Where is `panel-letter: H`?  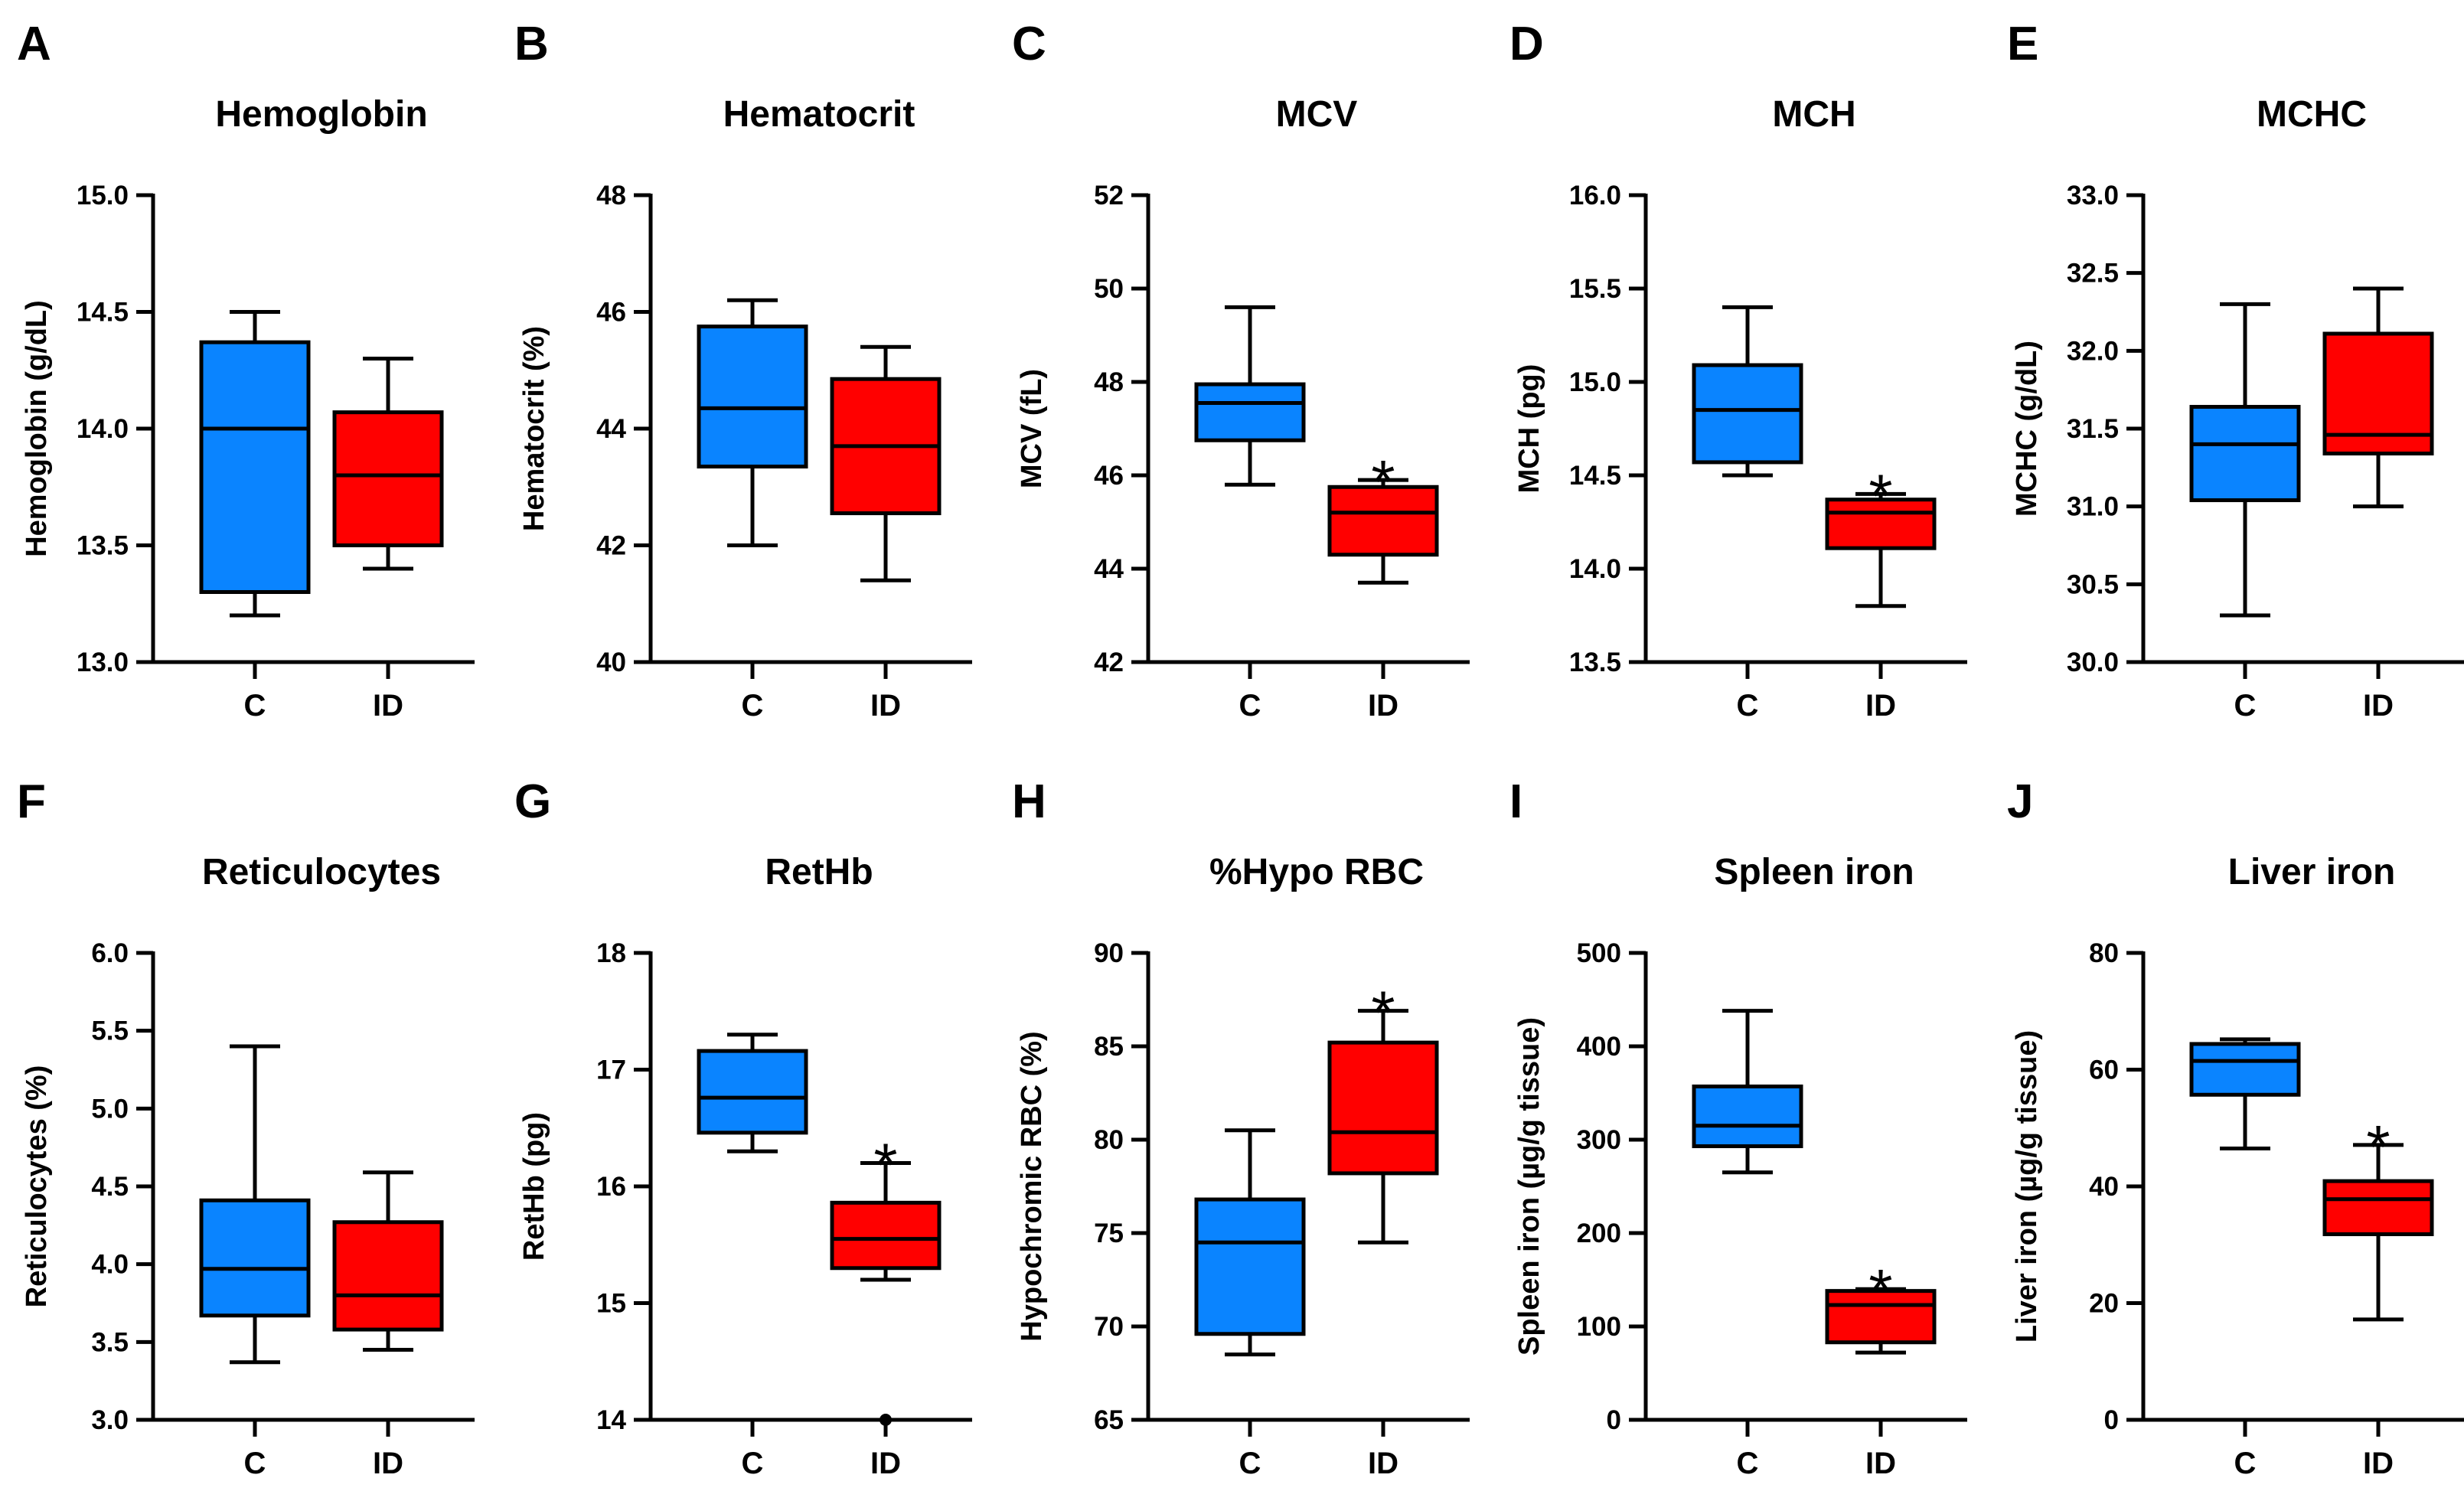
panel-letter: H is located at coordinates (1029, 802).